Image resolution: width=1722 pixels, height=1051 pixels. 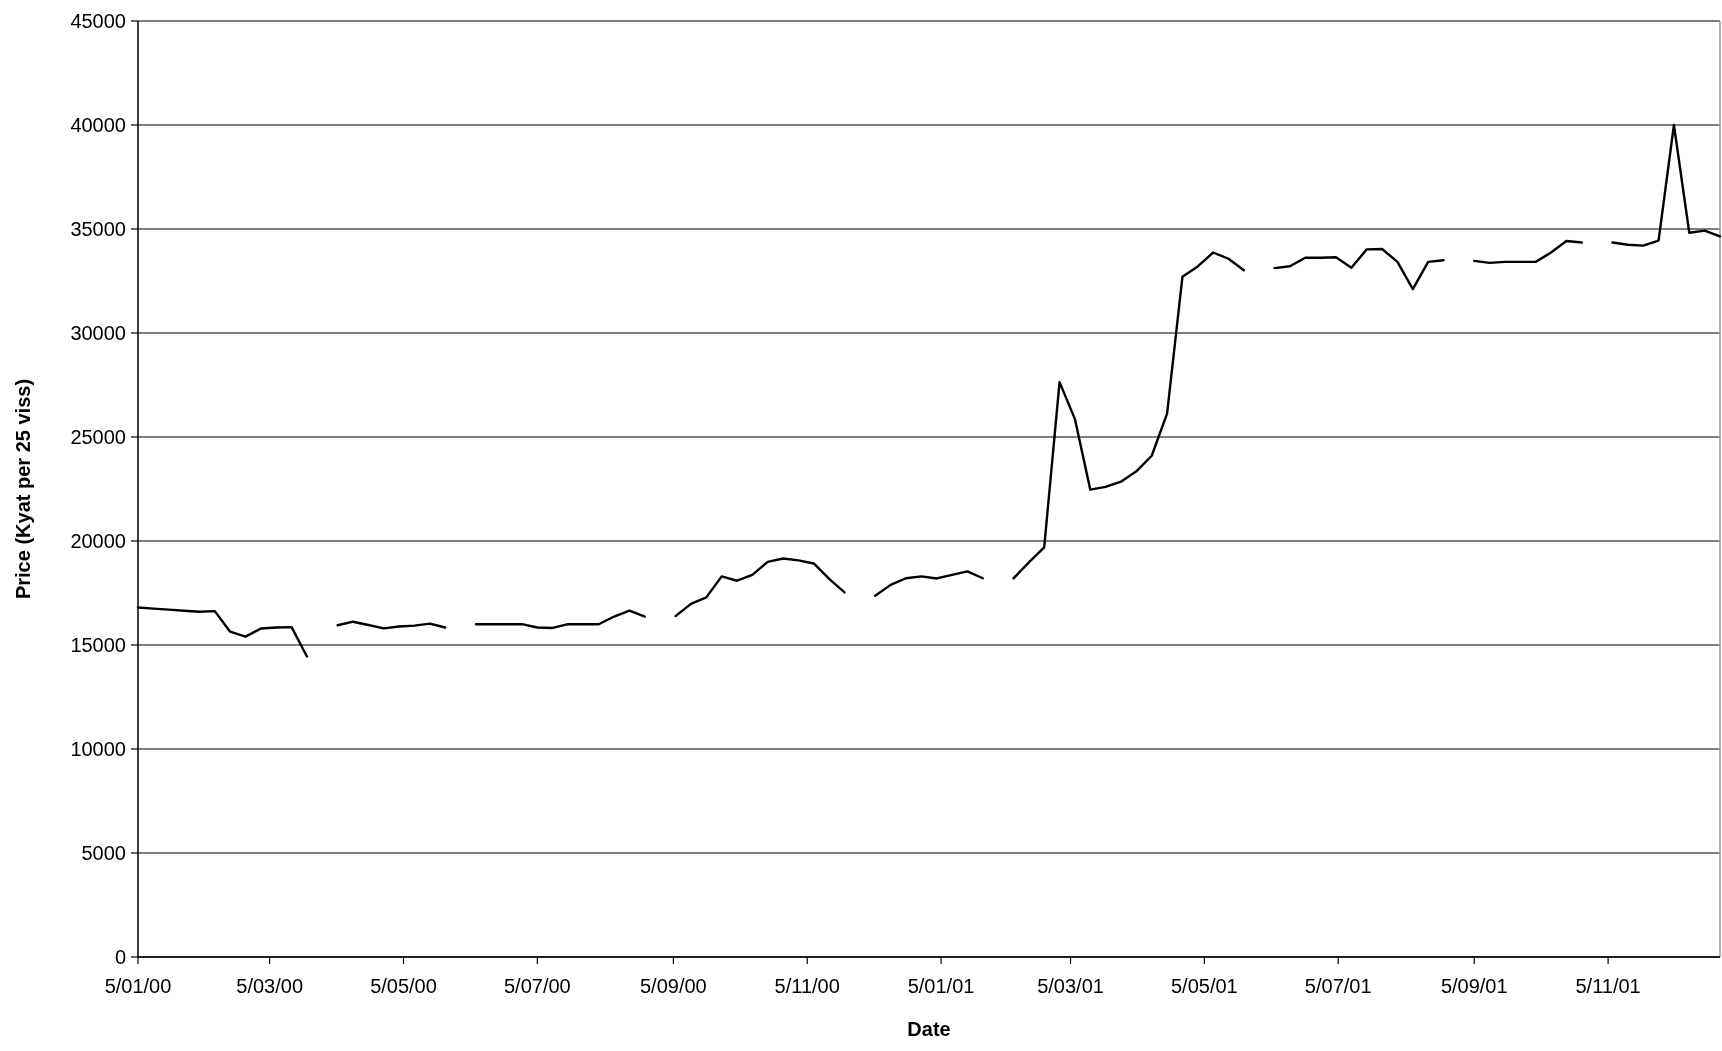 What do you see at coordinates (1474, 986) in the screenshot?
I see `x-tick-label: 5/09/01` at bounding box center [1474, 986].